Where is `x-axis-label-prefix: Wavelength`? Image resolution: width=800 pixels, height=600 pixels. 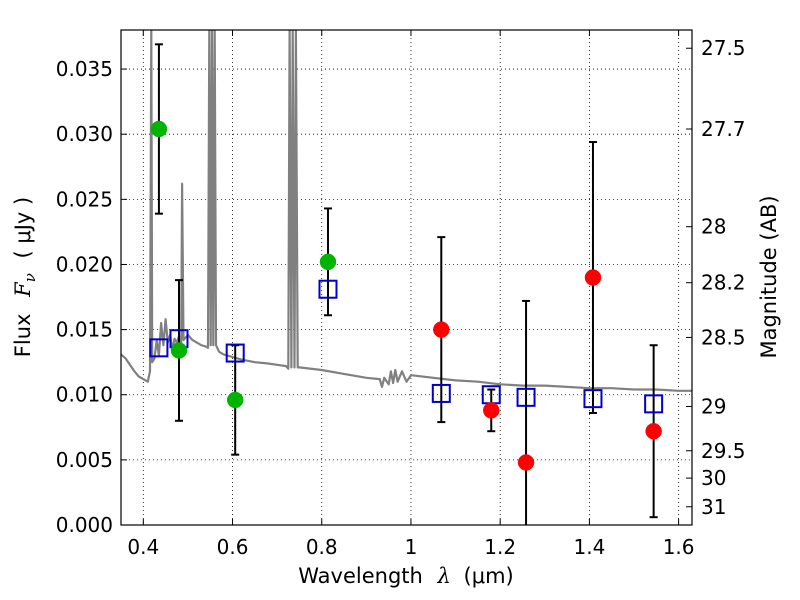
x-axis-label-prefix: Wavelength is located at coordinates (360, 576).